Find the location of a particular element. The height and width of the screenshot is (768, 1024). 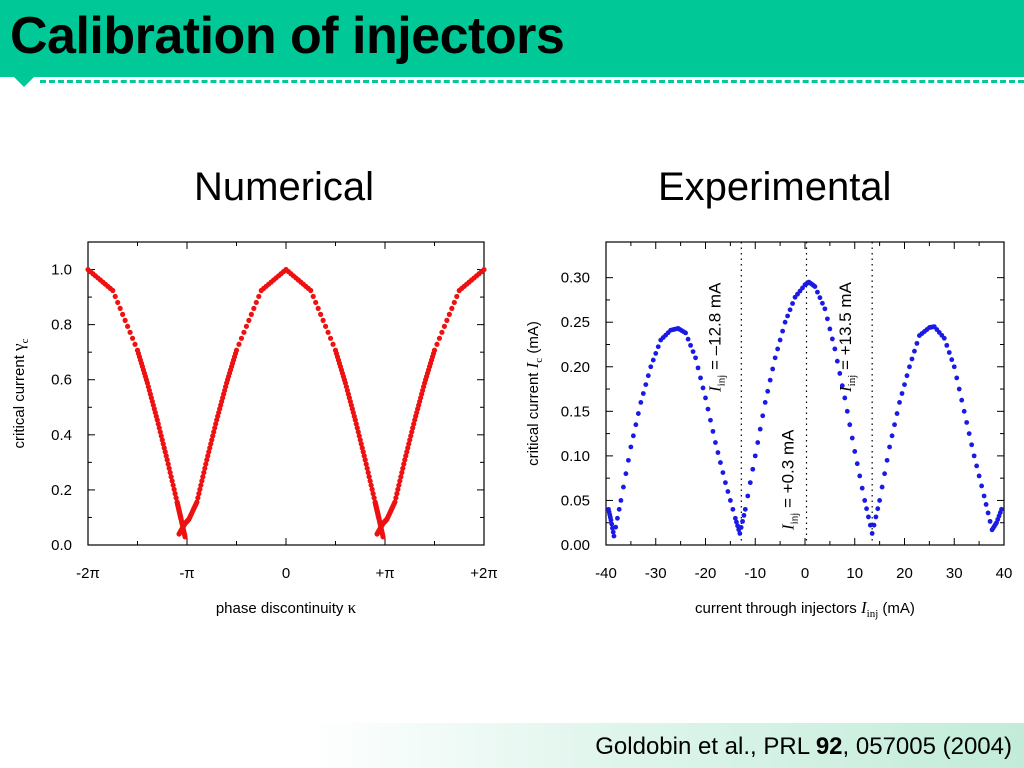

slide-title: Calibration of injectors is located at coordinates (287, 36).